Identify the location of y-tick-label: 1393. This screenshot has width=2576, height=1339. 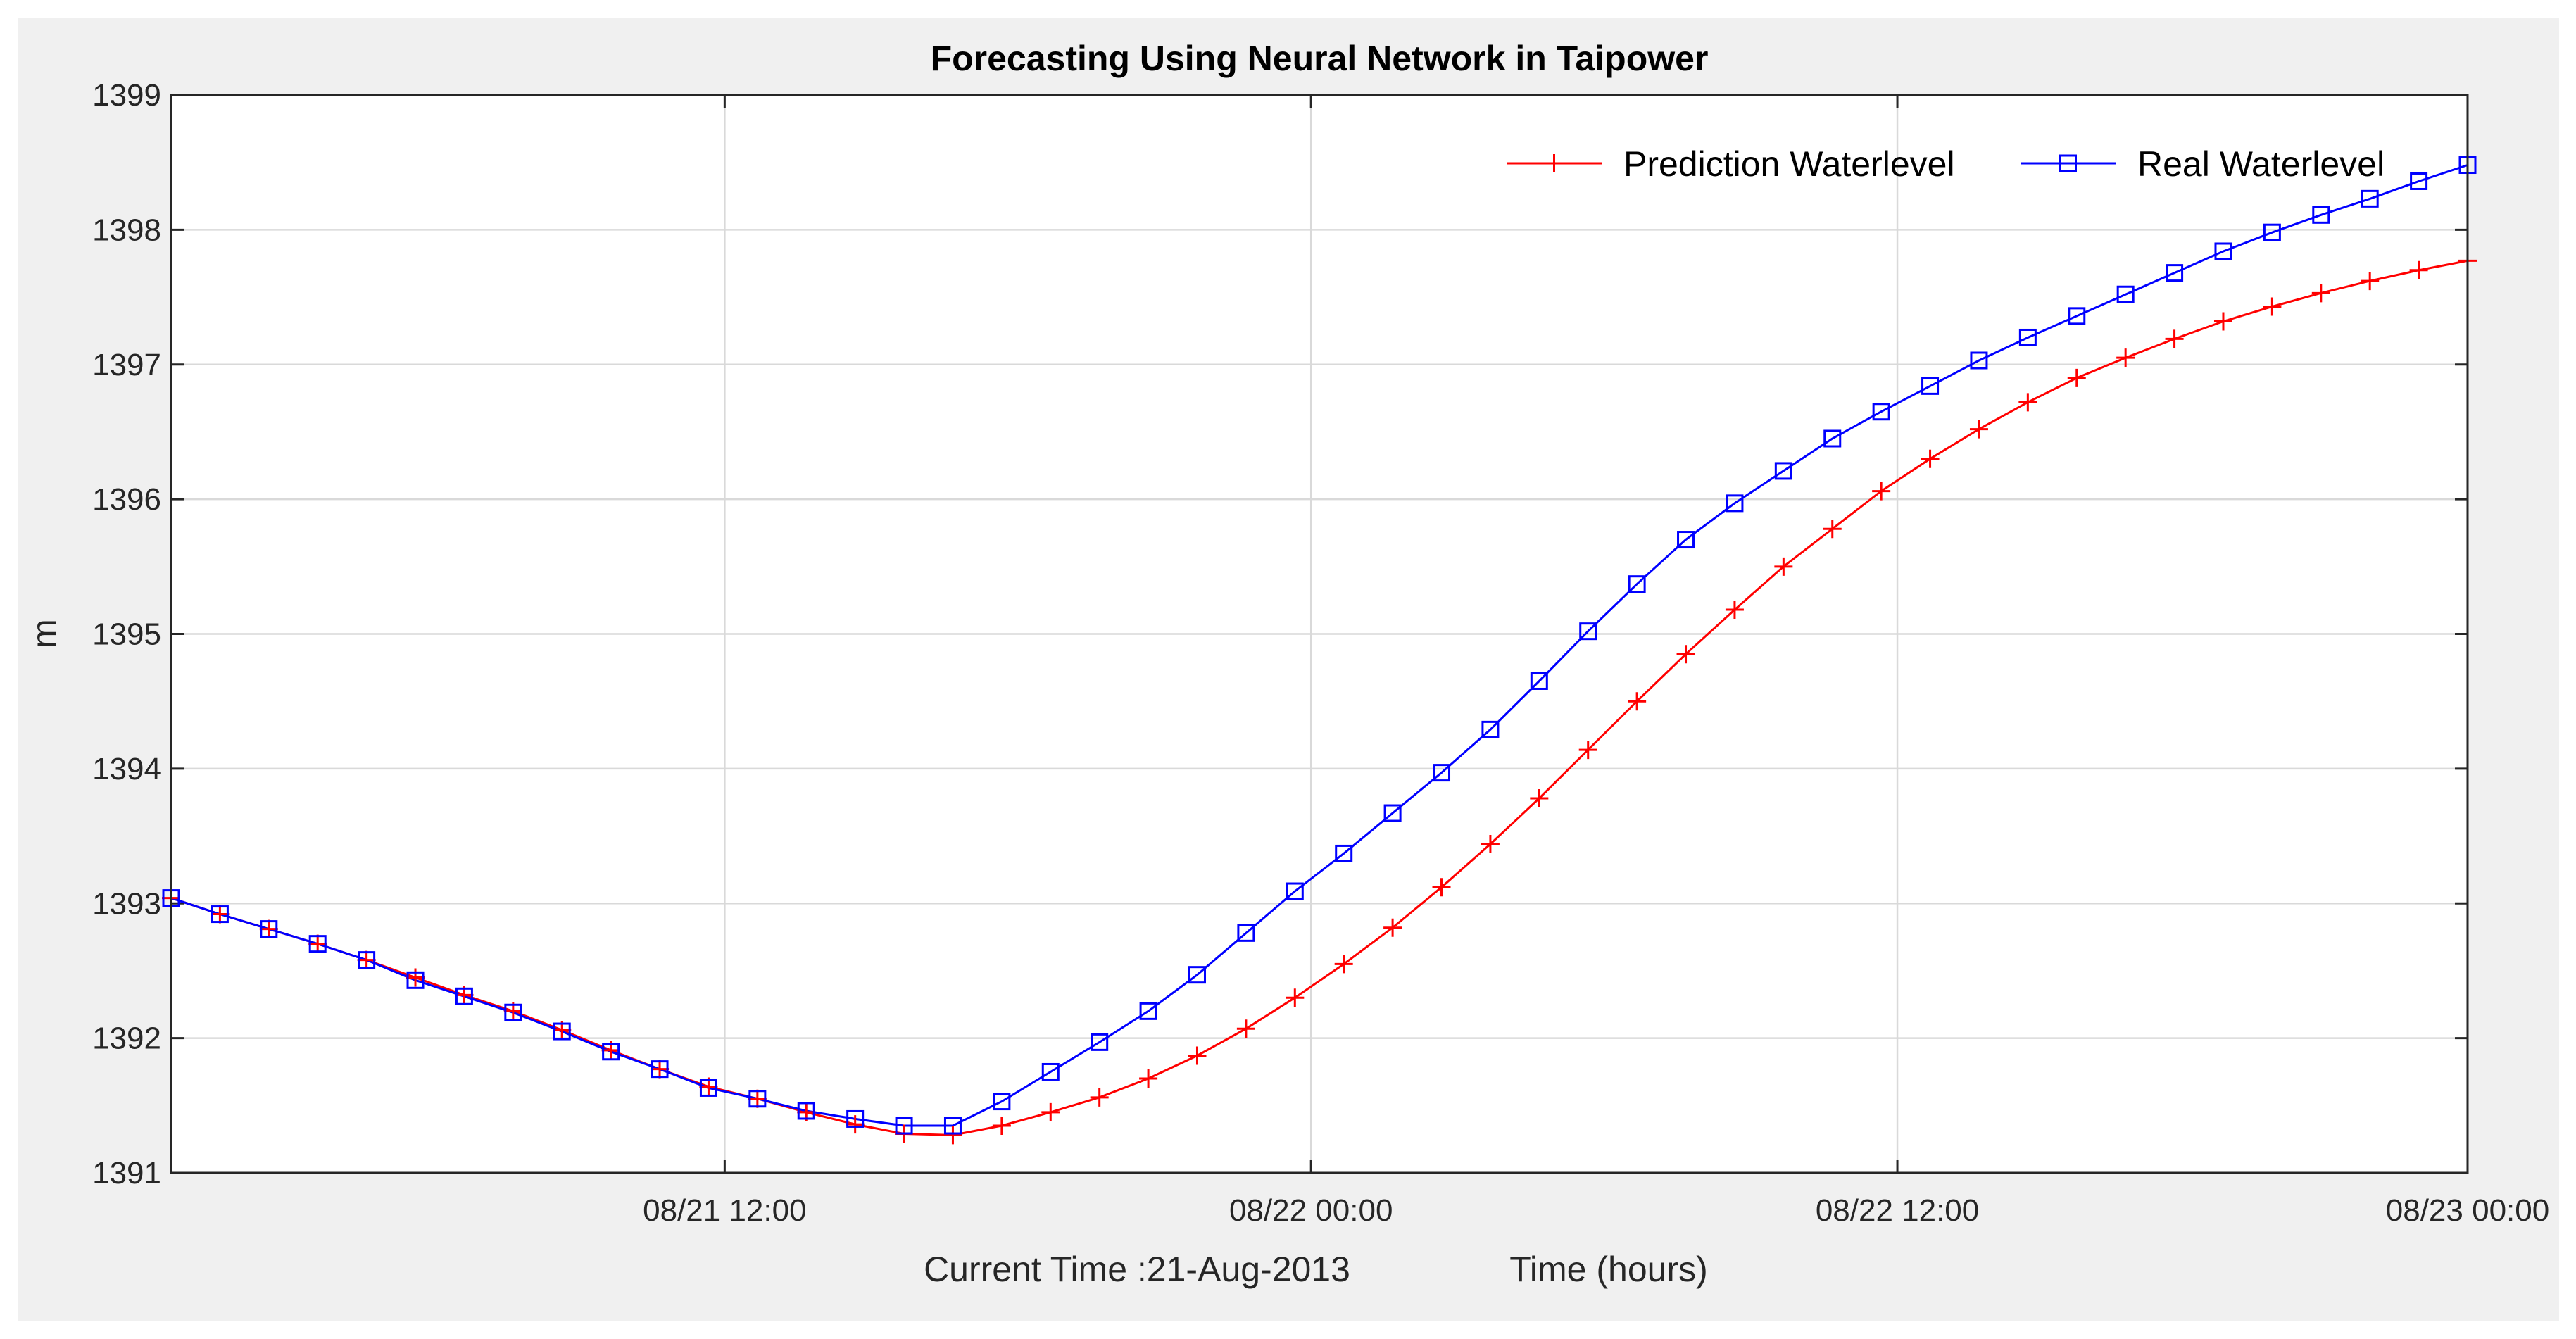
(127, 904).